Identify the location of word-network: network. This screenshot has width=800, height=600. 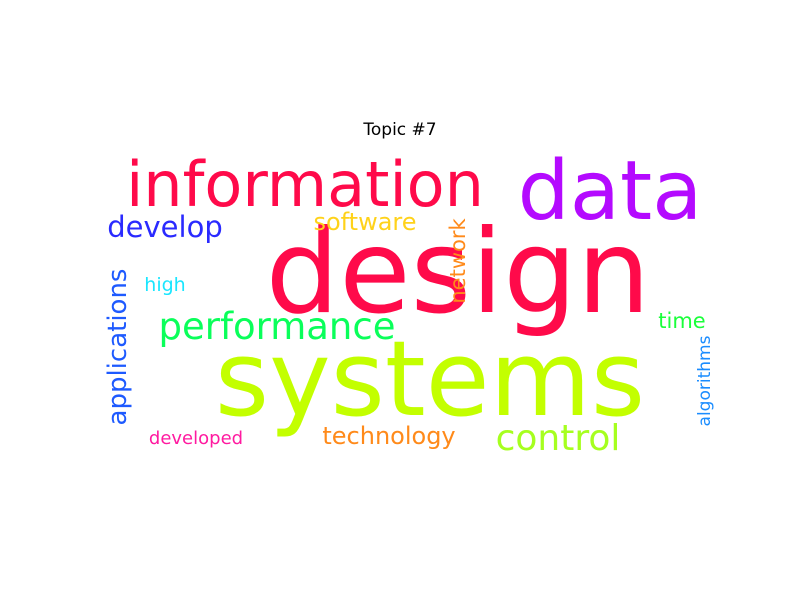
(458, 261).